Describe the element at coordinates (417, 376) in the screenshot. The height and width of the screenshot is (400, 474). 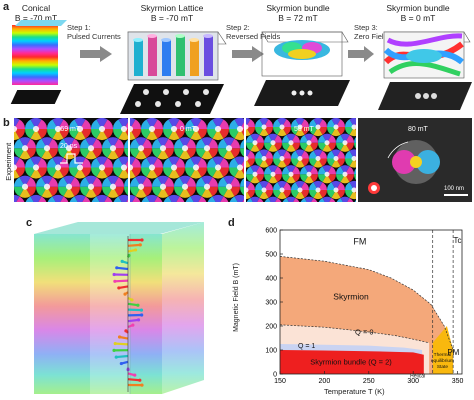
I see `label-helical: Helical` at that location.